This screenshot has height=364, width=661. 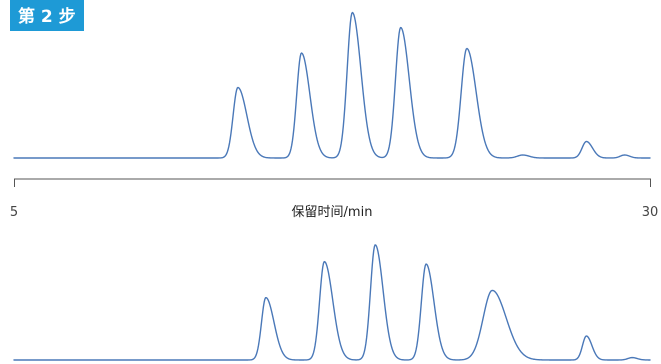 What do you see at coordinates (332, 212) in the screenshot?
I see `x-axis-title: 保留时间/min` at bounding box center [332, 212].